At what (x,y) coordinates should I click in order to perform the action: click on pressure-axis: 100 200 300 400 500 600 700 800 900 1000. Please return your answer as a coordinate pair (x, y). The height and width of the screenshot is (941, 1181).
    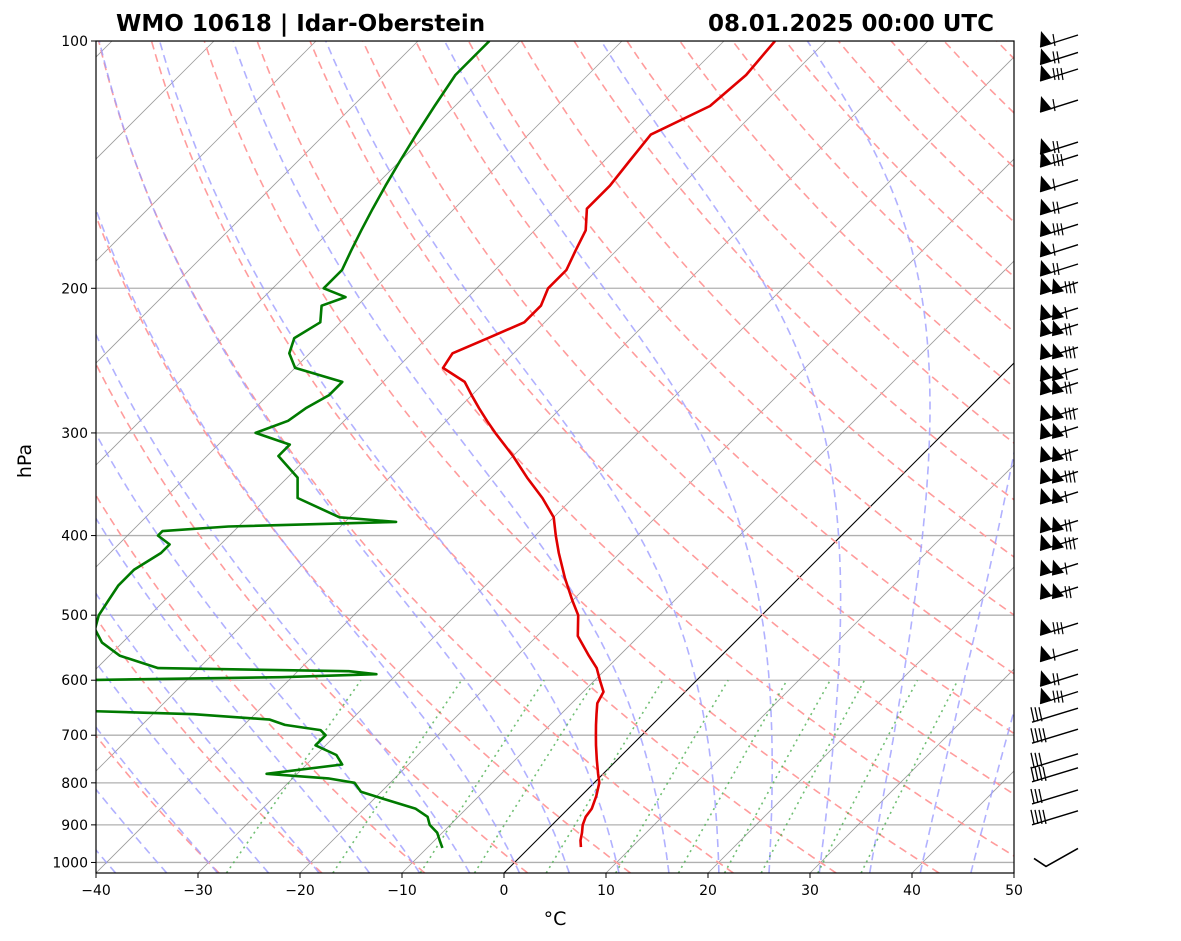
    Looking at the image, I should click on (74, 452).